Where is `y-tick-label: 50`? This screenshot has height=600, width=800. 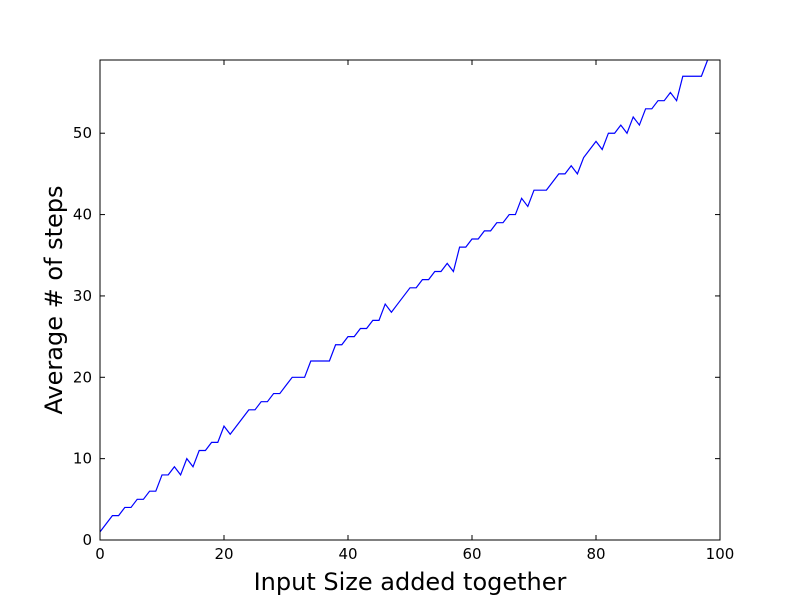
y-tick-label: 50 is located at coordinates (82, 133).